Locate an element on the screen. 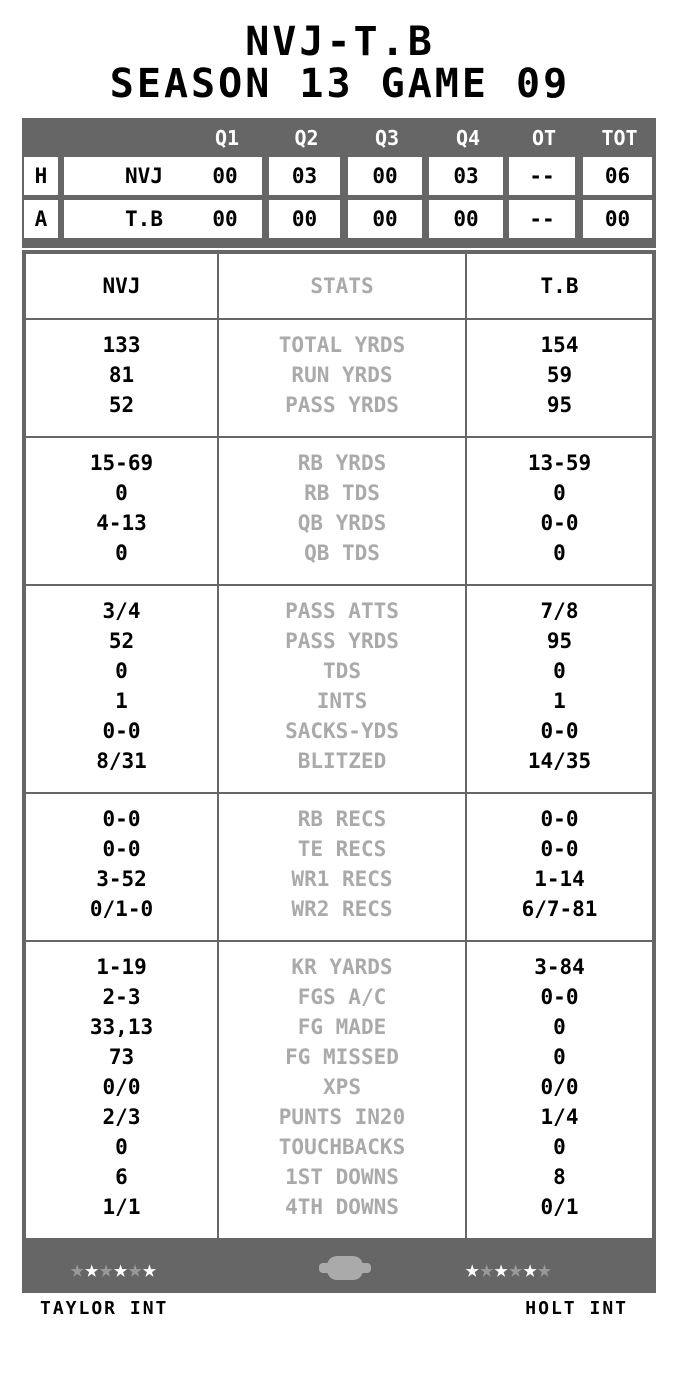  stats-section-labels: RB RECS TE RECS WR1 RECS WR2 RECS is located at coordinates (342, 867).